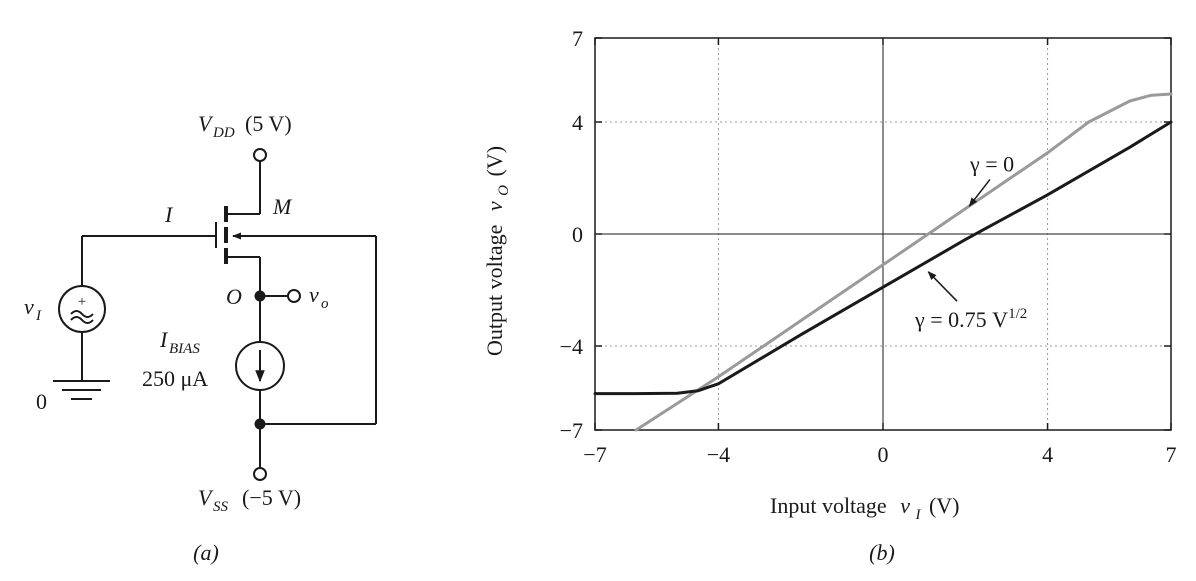  I want to click on bias-value: 250 μA, so click(175, 378).